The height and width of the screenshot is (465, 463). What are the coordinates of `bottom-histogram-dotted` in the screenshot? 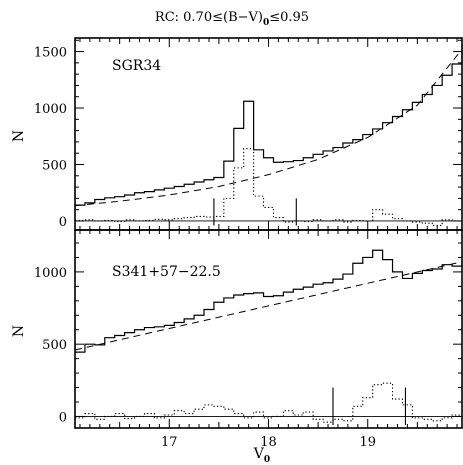 It's located at (269, 402).